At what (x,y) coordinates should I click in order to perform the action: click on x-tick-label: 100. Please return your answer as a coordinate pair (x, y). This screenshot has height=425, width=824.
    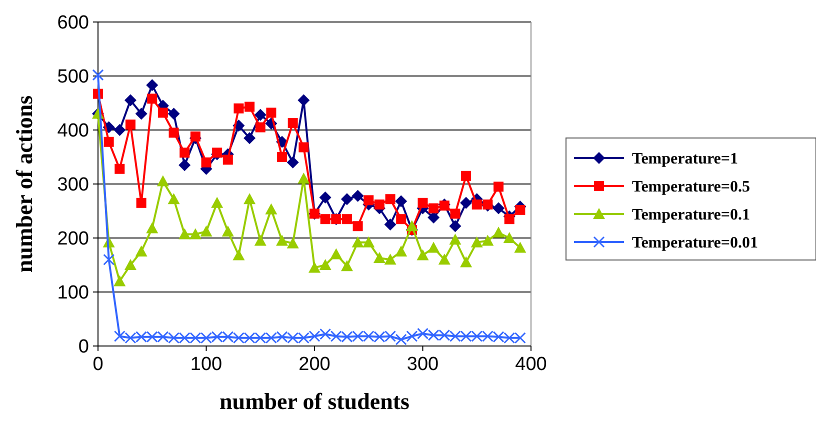
    Looking at the image, I should click on (206, 364).